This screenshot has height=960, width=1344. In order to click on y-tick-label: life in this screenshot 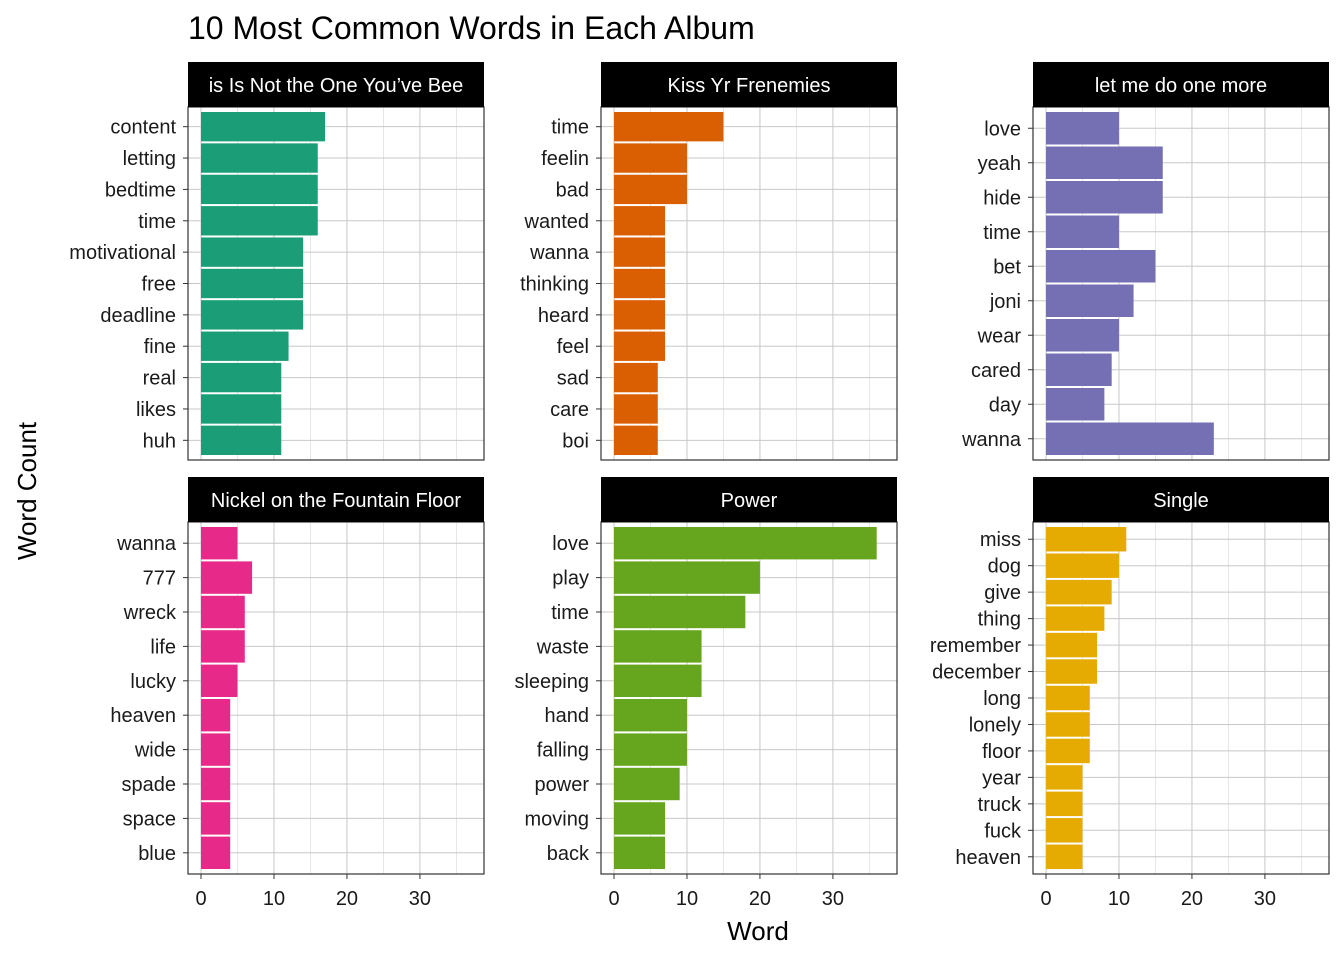, I will do `click(163, 647)`.